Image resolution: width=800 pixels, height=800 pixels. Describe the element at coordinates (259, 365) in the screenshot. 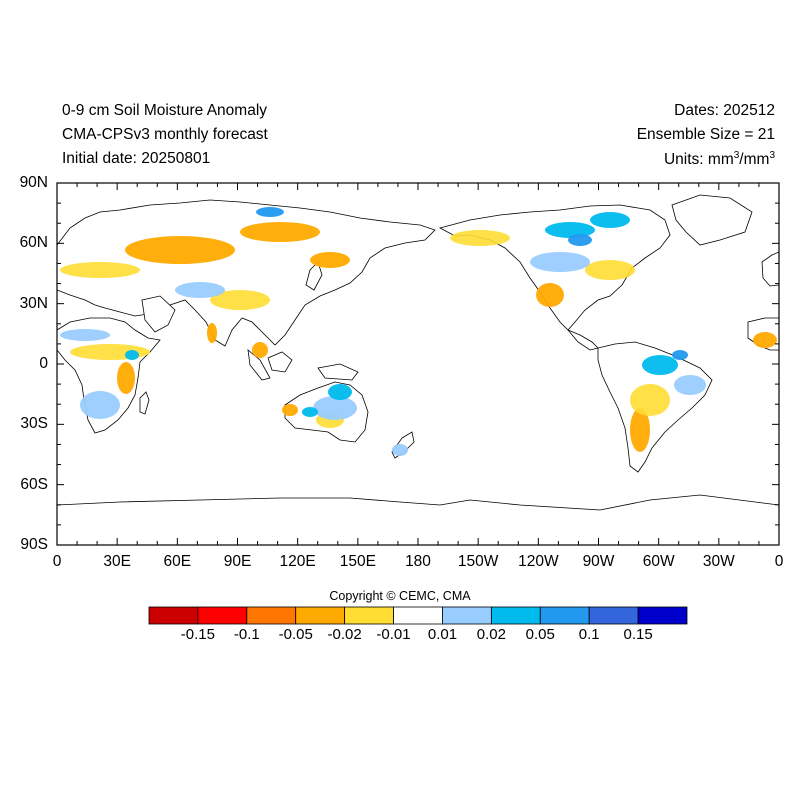

I see `indonesia-sumatra` at that location.